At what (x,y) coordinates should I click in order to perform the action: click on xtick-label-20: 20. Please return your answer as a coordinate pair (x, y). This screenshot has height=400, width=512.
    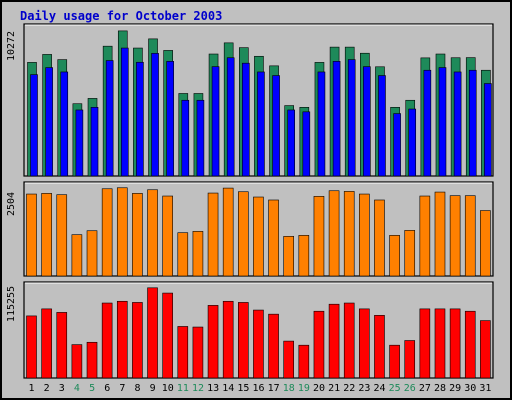
    Looking at the image, I should click on (319, 388).